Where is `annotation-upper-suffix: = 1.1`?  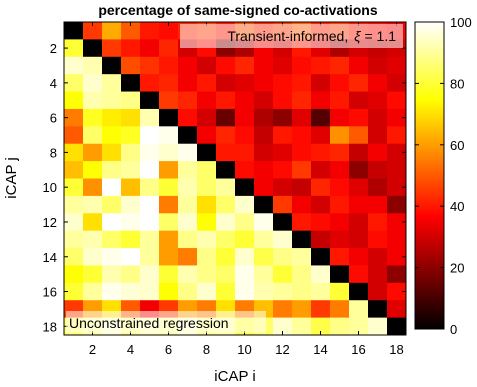 annotation-upper-suffix: = 1.1 is located at coordinates (380, 36).